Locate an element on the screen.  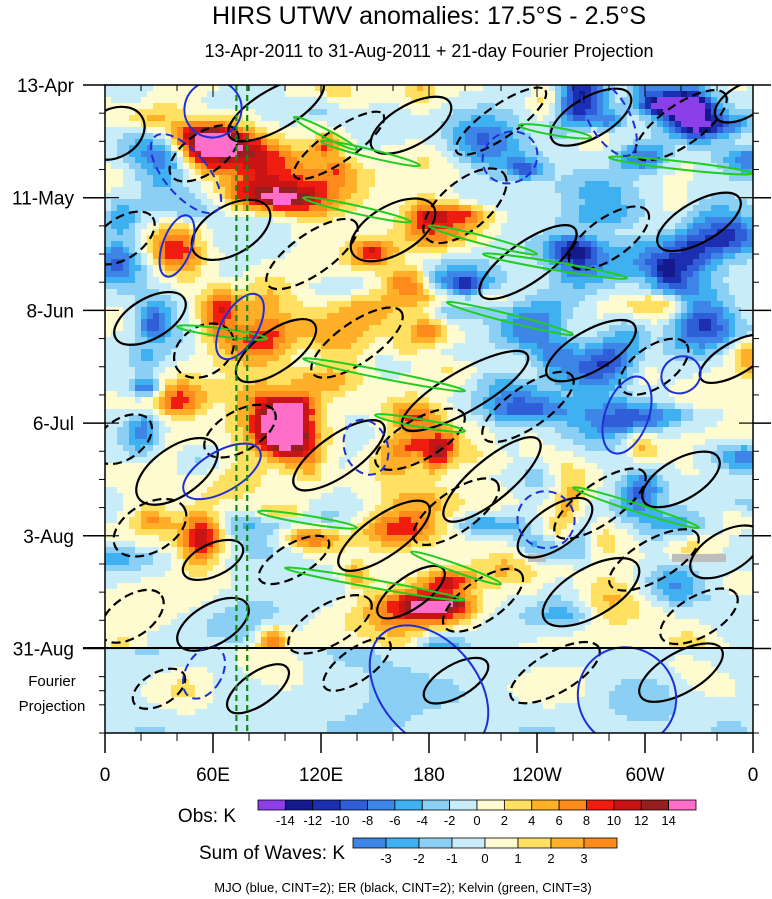
waves-colorbar-level-label: 1 is located at coordinates (517, 858).